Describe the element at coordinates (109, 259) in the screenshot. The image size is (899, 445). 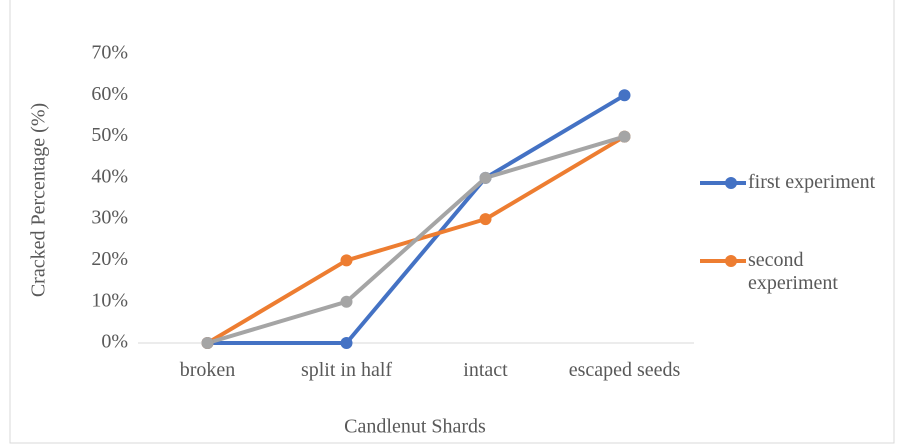
I see `y-tick-label: 20%` at that location.